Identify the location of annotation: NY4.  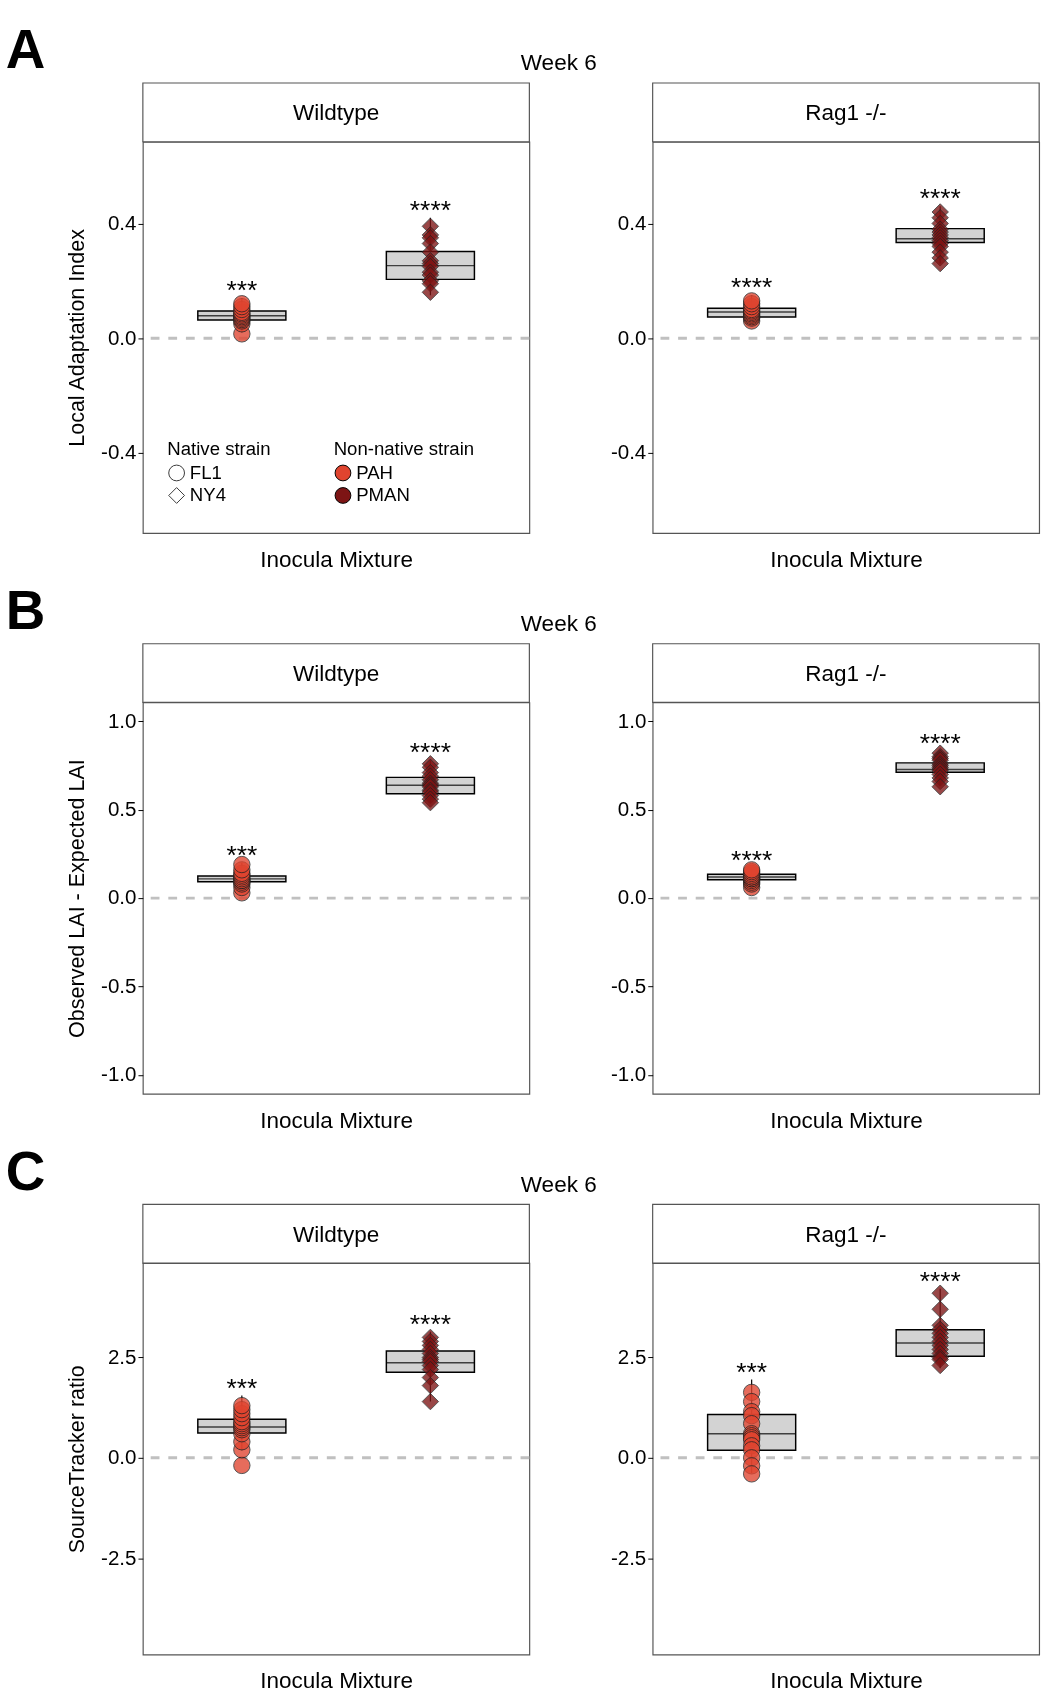
(207, 495).